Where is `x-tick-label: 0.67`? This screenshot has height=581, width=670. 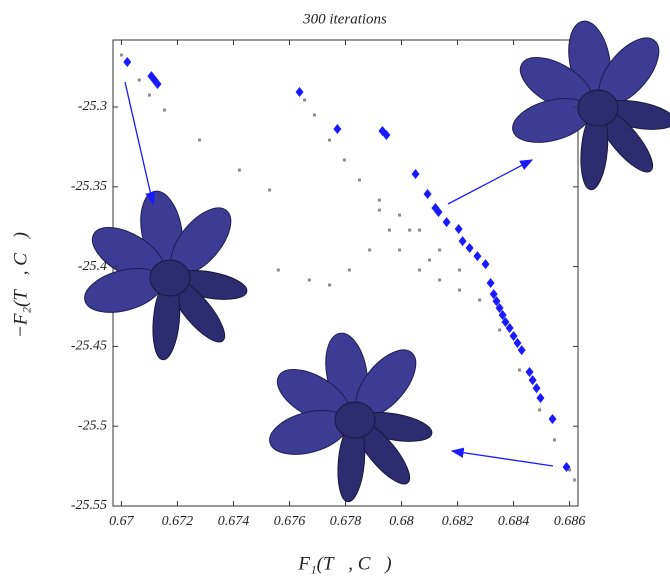
x-tick-label: 0.67 is located at coordinates (122, 521).